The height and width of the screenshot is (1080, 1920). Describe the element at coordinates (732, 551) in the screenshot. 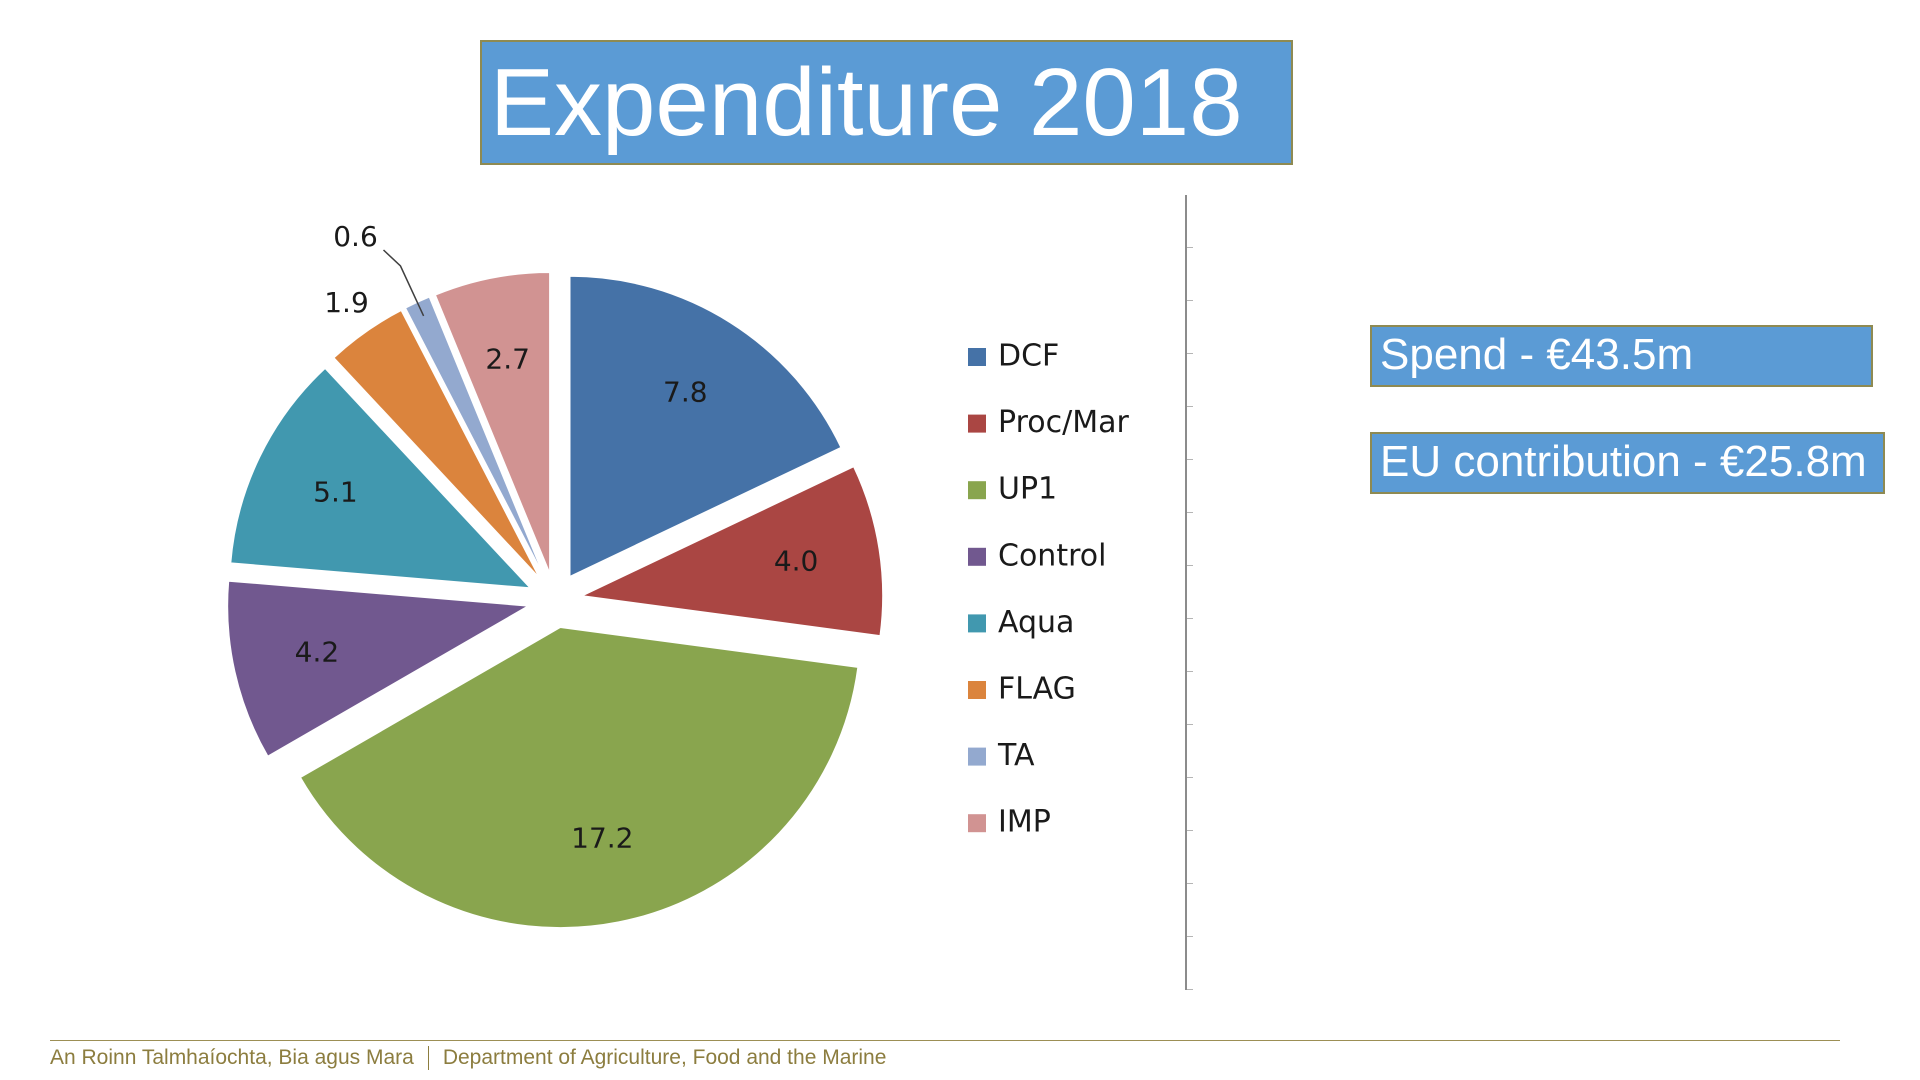

I see `pie-slice-proc-mar` at that location.